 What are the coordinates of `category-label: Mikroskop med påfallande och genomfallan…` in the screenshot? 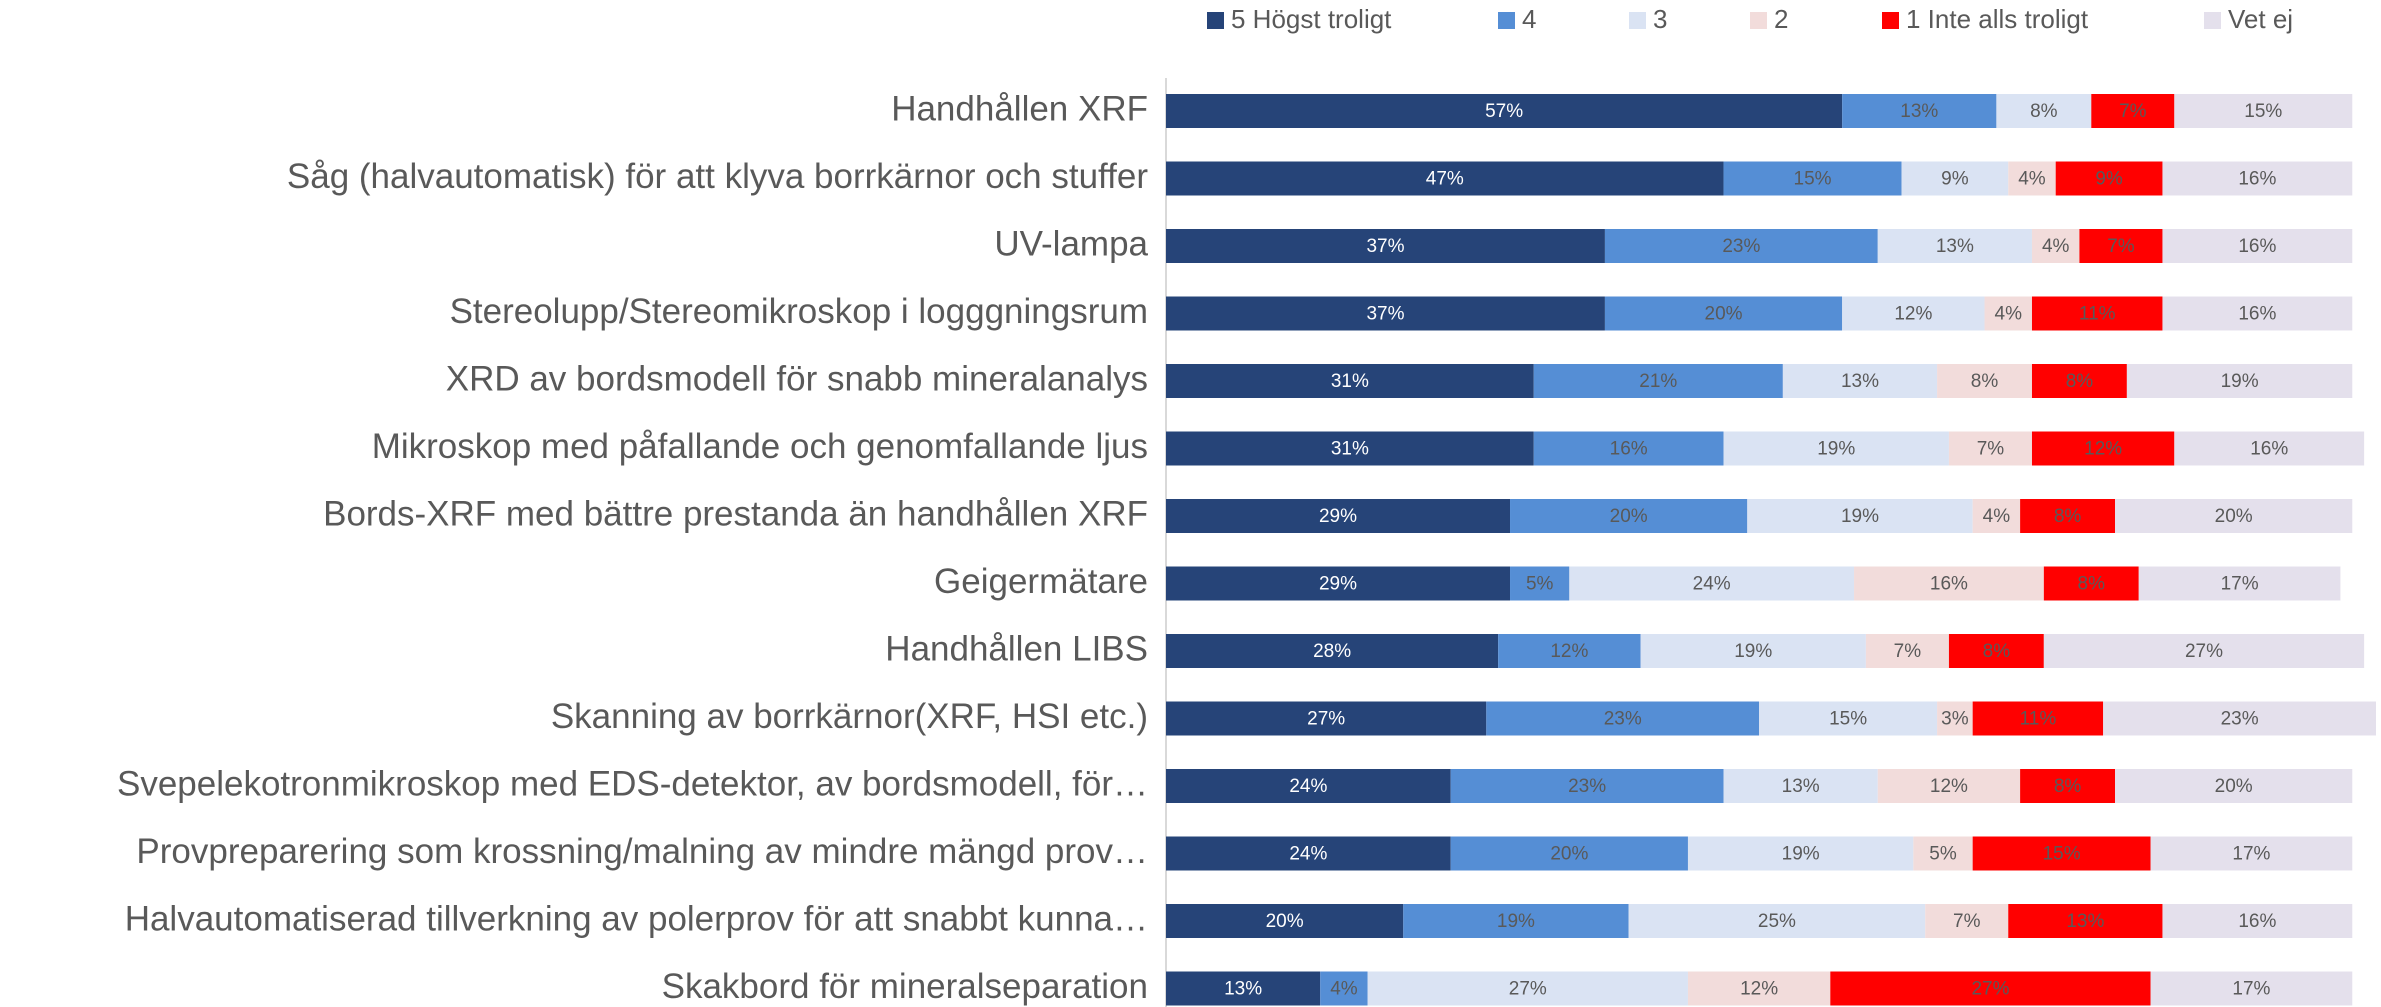 It's located at (760, 446).